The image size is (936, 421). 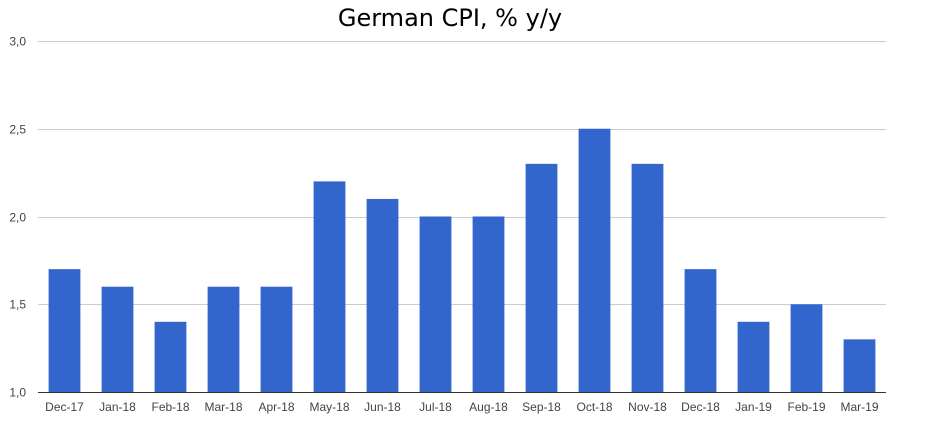 What do you see at coordinates (435, 407) in the screenshot?
I see `x-tick-label: Jul-18` at bounding box center [435, 407].